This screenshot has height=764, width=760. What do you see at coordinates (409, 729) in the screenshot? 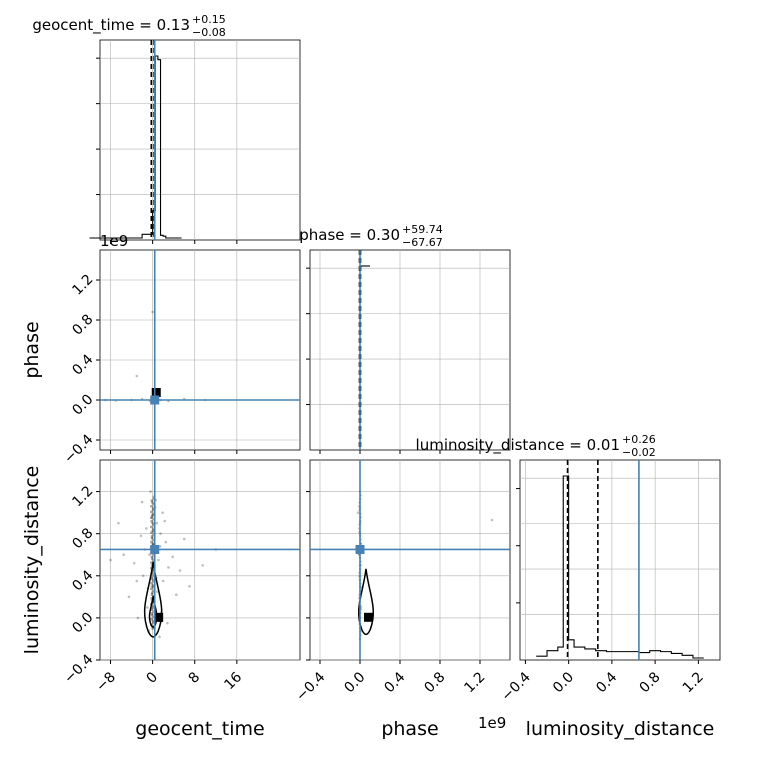
I see `x-axis-label: phase` at bounding box center [409, 729].